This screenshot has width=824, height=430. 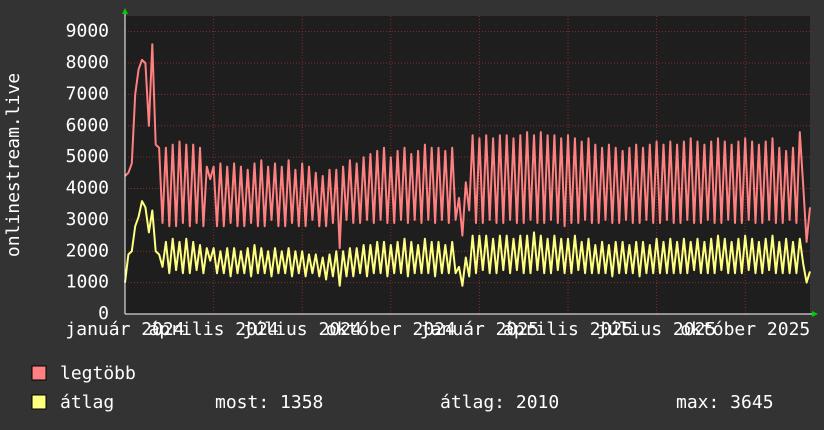 I want to click on x-tick-label: április 2025, so click(x=568, y=329).